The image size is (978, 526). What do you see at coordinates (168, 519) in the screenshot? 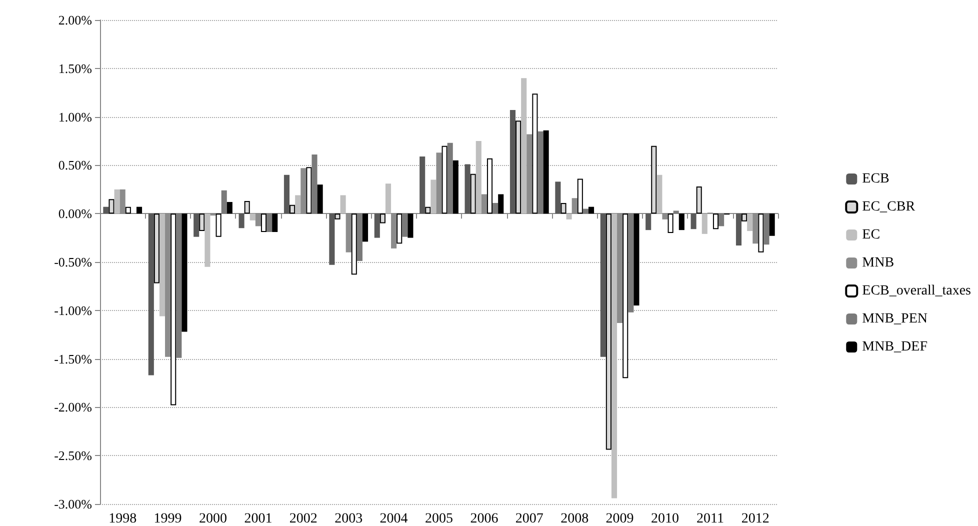
I see `x-tick-label: 1999` at bounding box center [168, 519].